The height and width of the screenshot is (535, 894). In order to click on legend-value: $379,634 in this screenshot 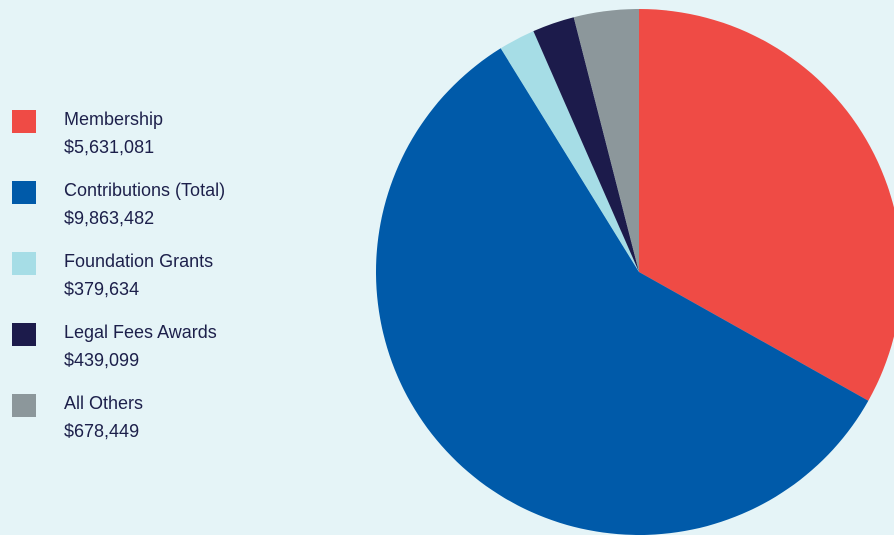, I will do `click(102, 289)`.